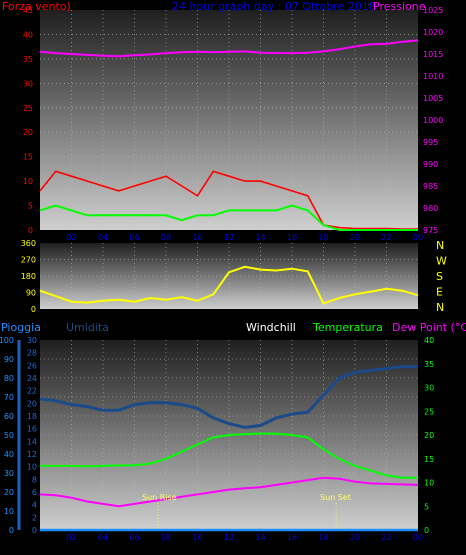 Image resolution: width=466 pixels, height=555 pixels. I want to click on humidity-tick-label: 30, so click(9, 473).